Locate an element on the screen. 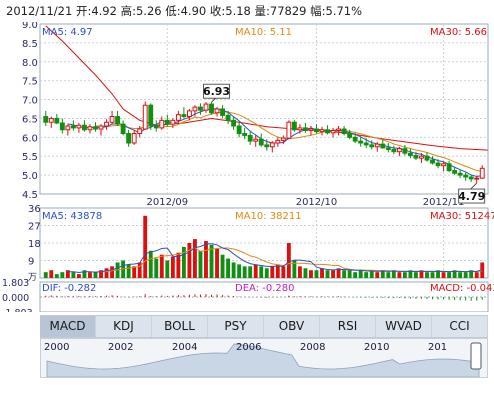  price-tick-label: 8.5 is located at coordinates (30, 44).